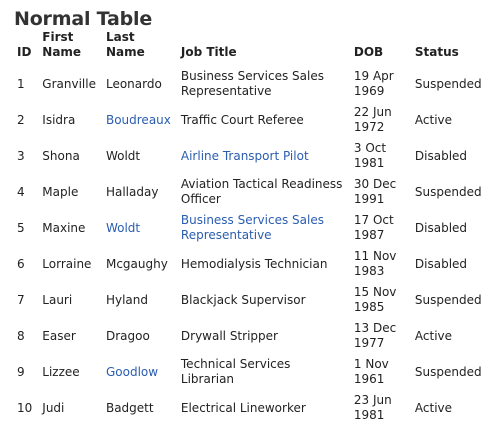 The image size is (495, 438). Describe the element at coordinates (21, 335) in the screenshot. I see `cell-id: 8` at that location.